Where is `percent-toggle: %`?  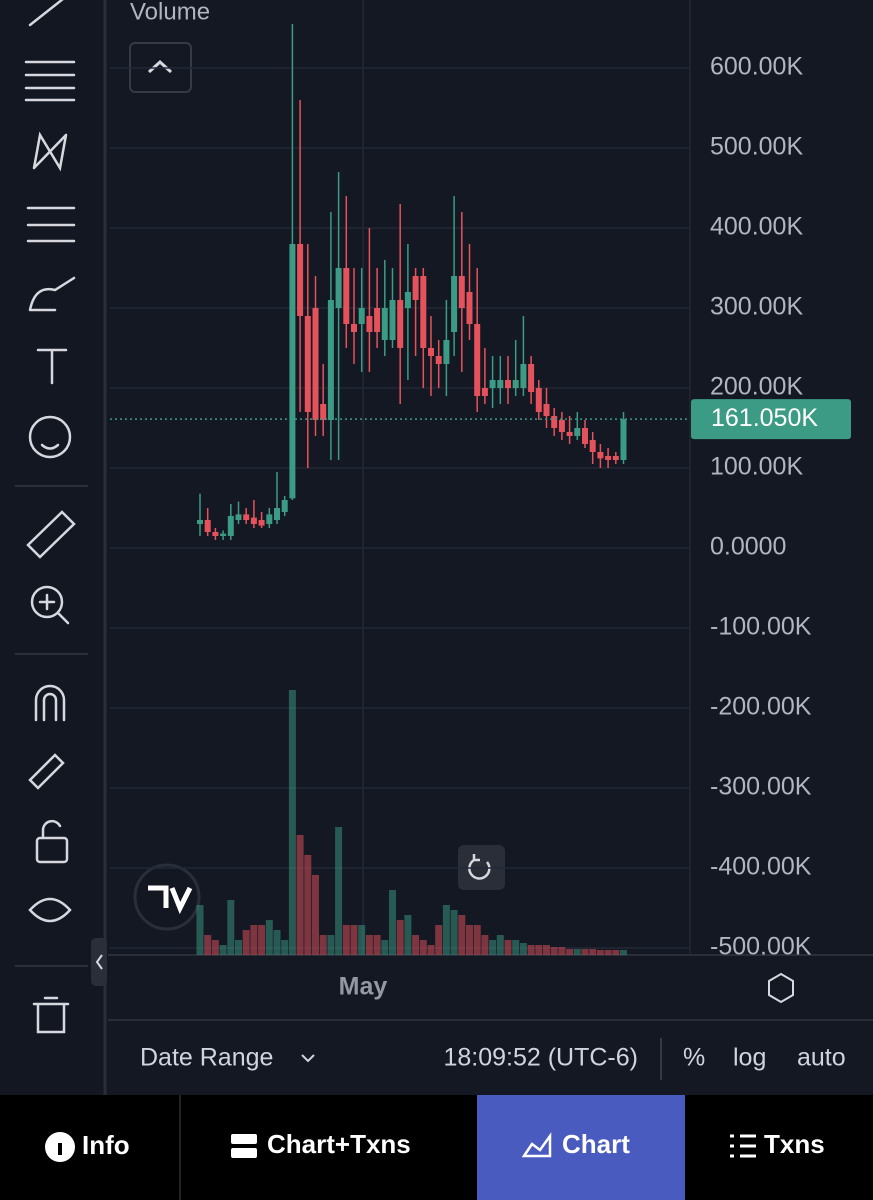
percent-toggle: % is located at coordinates (694, 1058).